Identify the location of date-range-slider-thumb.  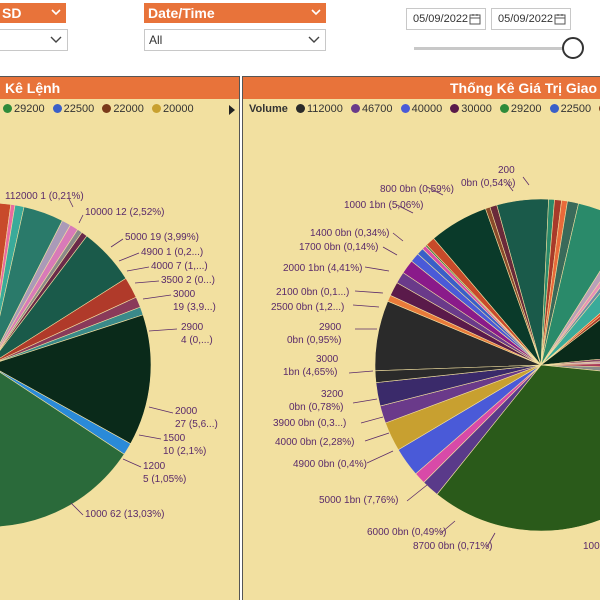
(573, 48).